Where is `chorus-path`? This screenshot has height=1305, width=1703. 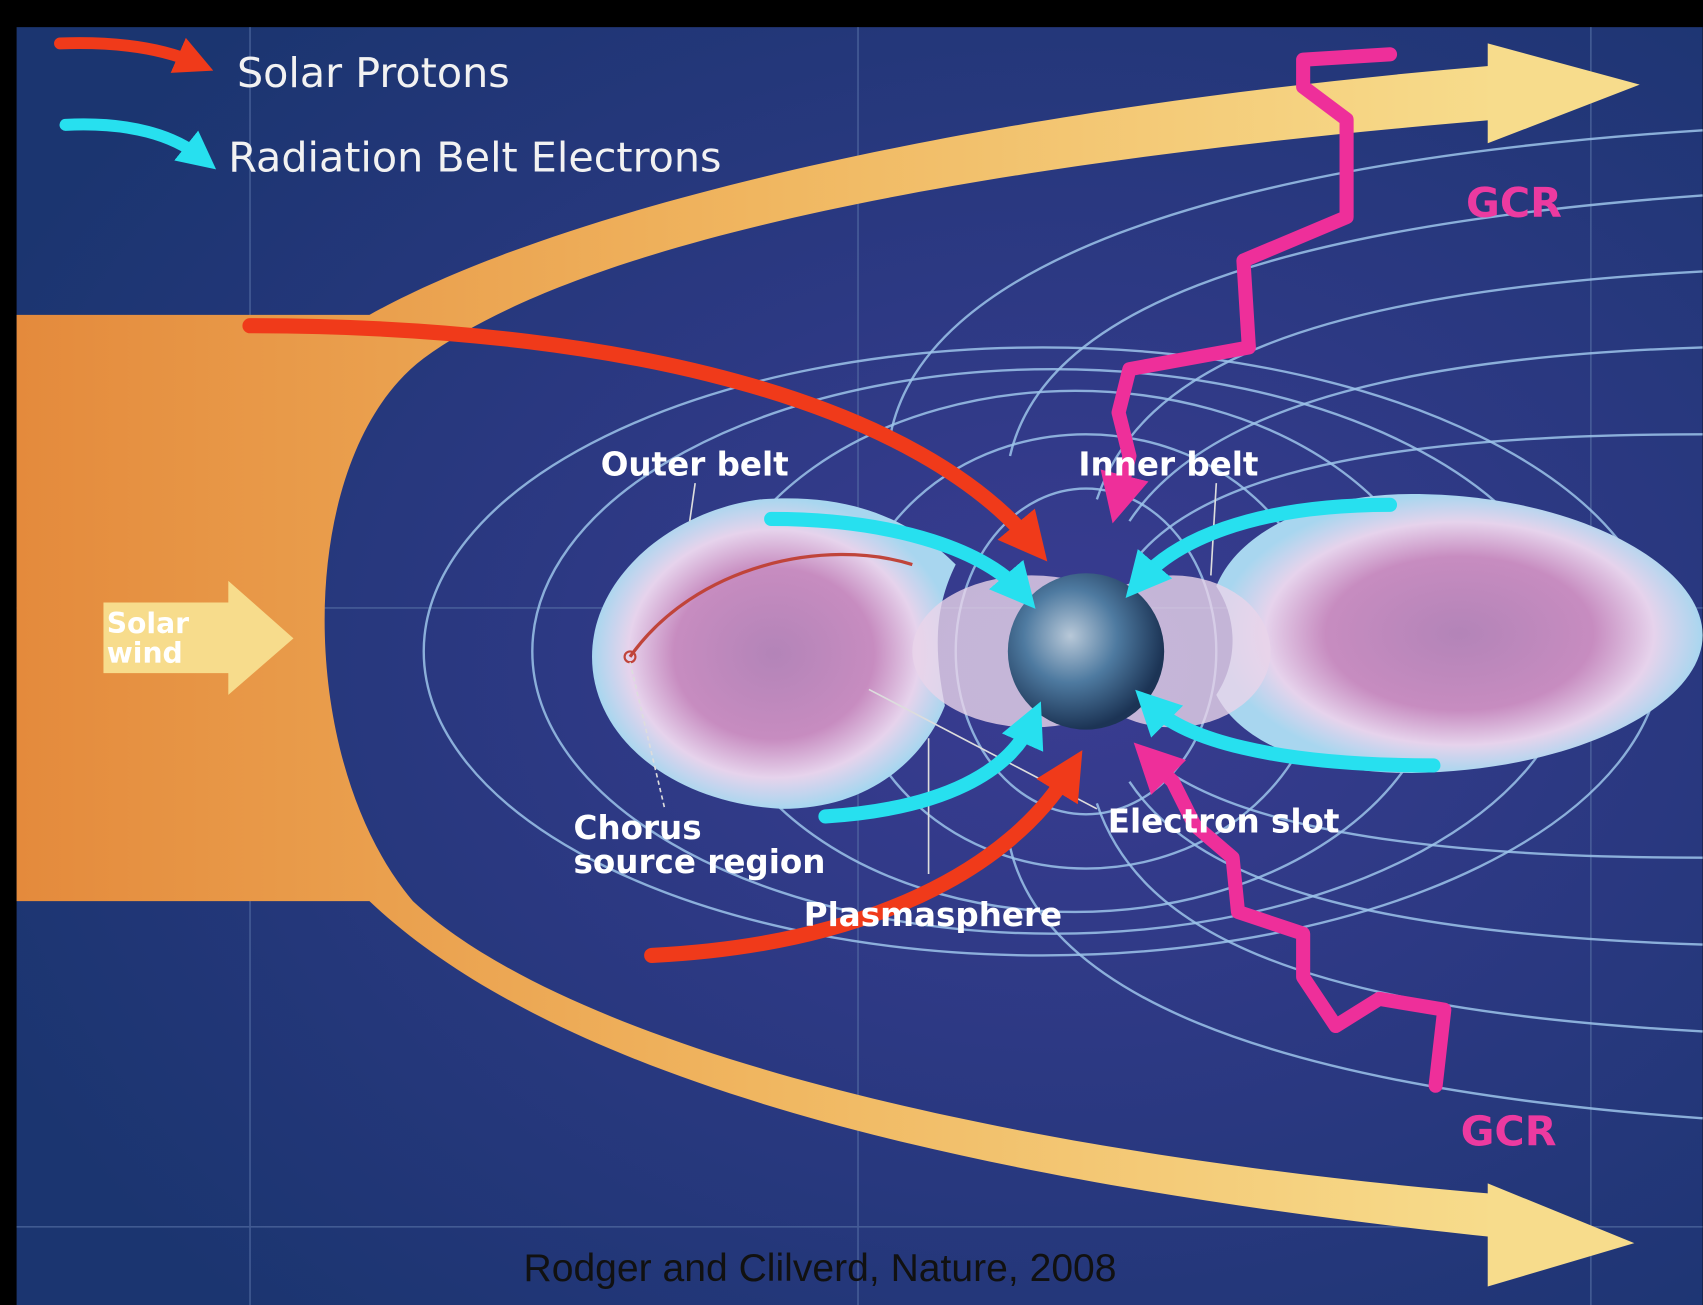 chorus-path is located at coordinates (770, 605).